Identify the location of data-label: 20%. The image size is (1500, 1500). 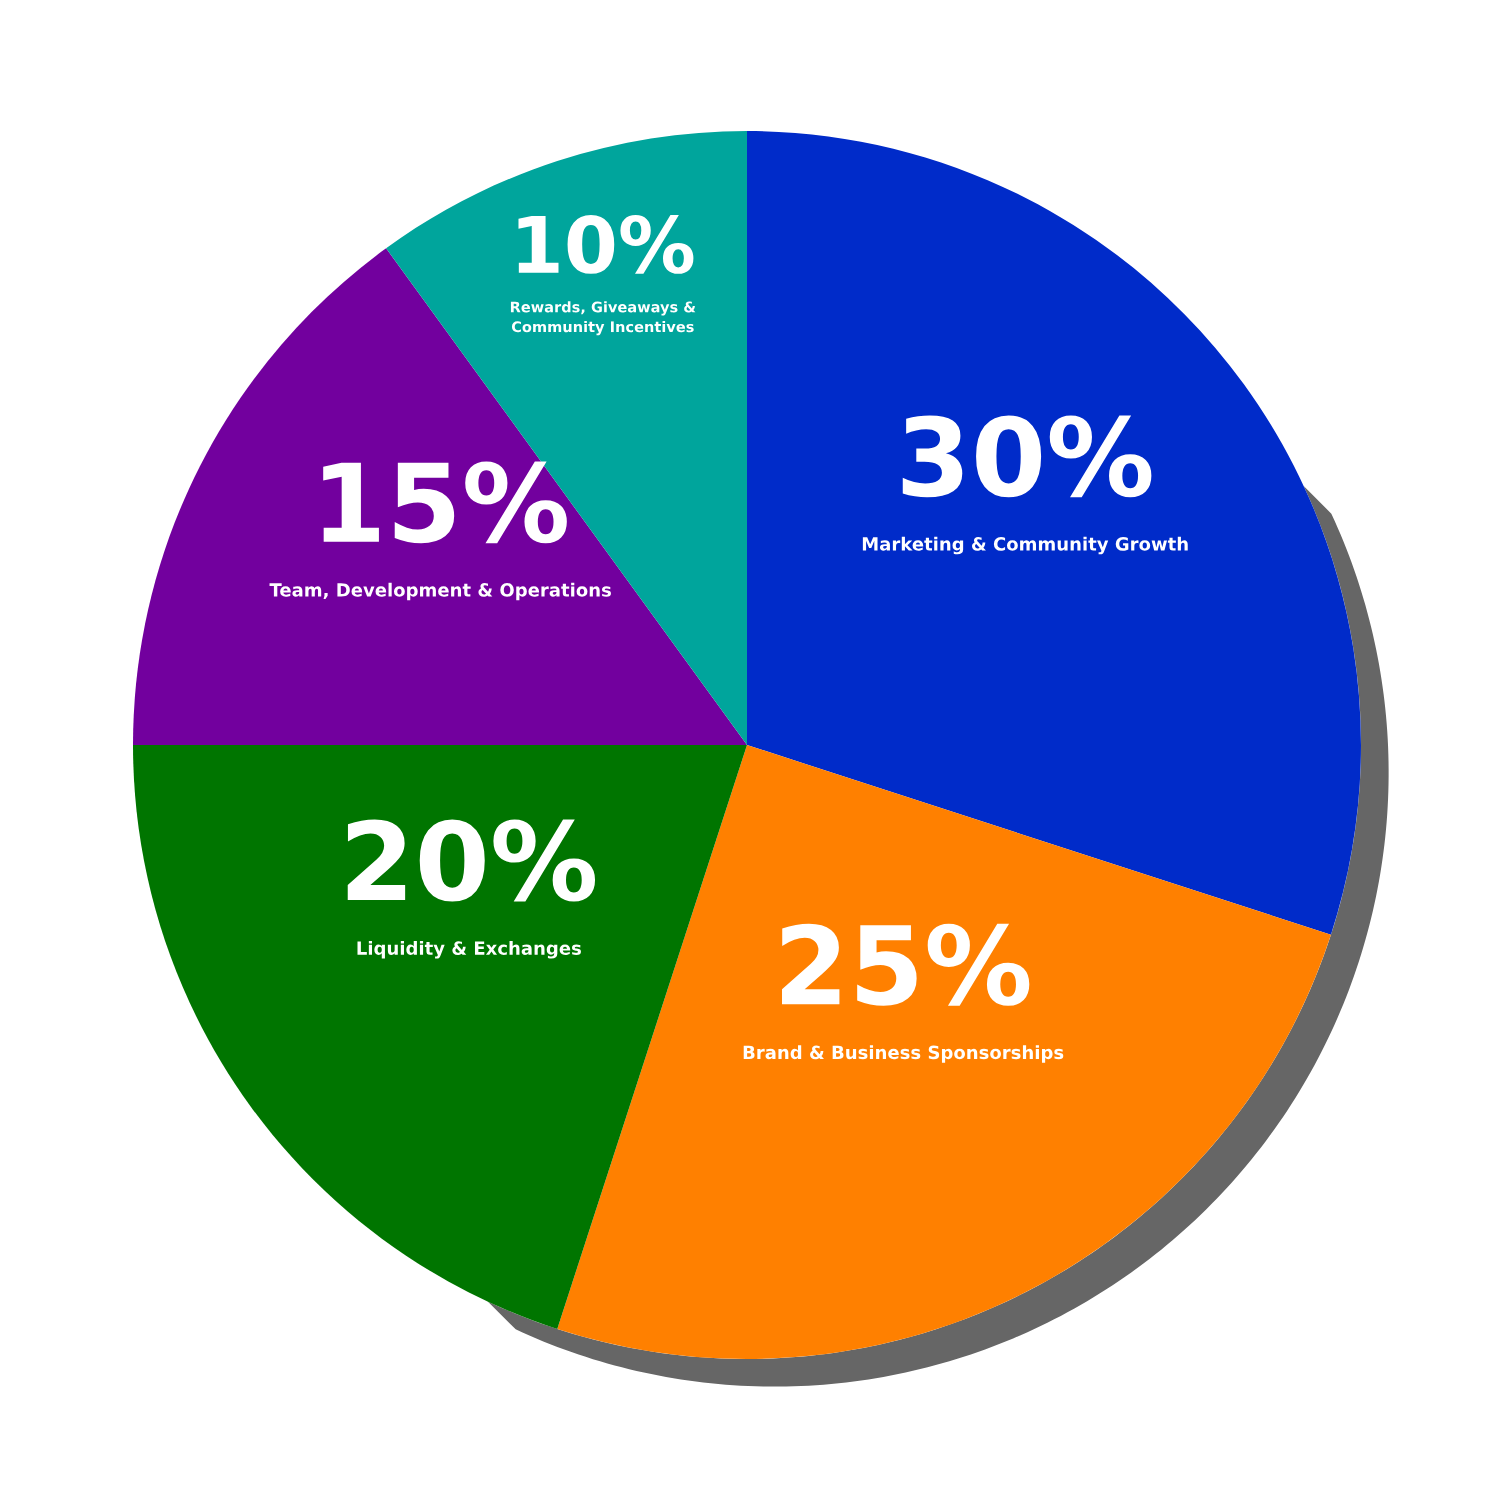
(471, 860).